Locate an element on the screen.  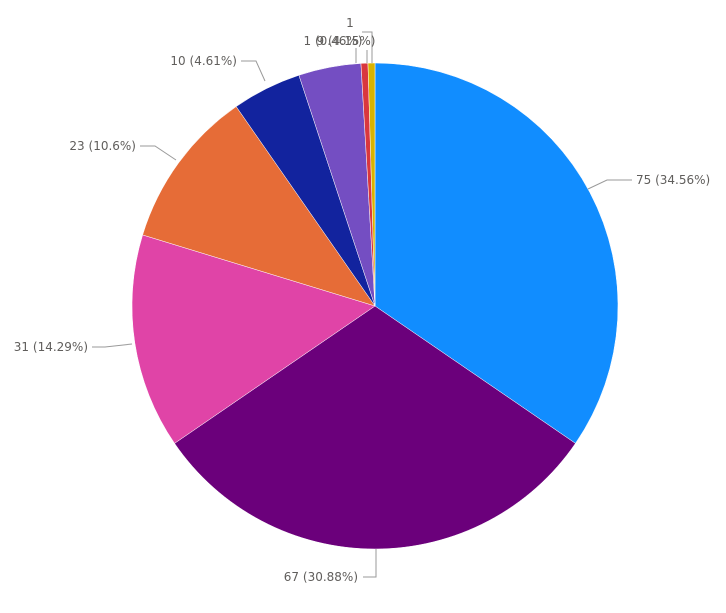
data-label-3: 31 (14.29%) is located at coordinates (51, 347).